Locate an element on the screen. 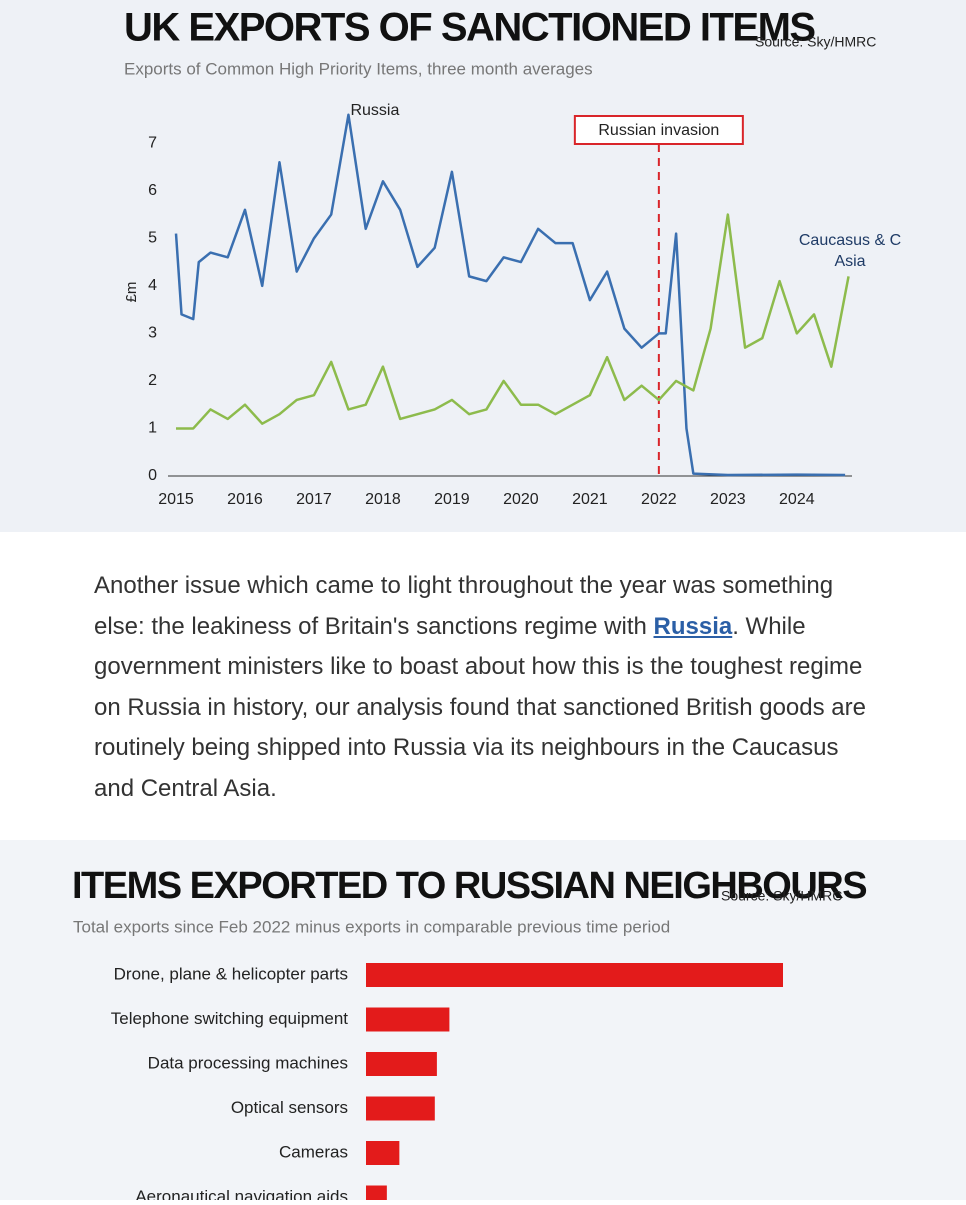 This screenshot has height=1205, width=966. category-label: Telephone switching equipment is located at coordinates (229, 1018).